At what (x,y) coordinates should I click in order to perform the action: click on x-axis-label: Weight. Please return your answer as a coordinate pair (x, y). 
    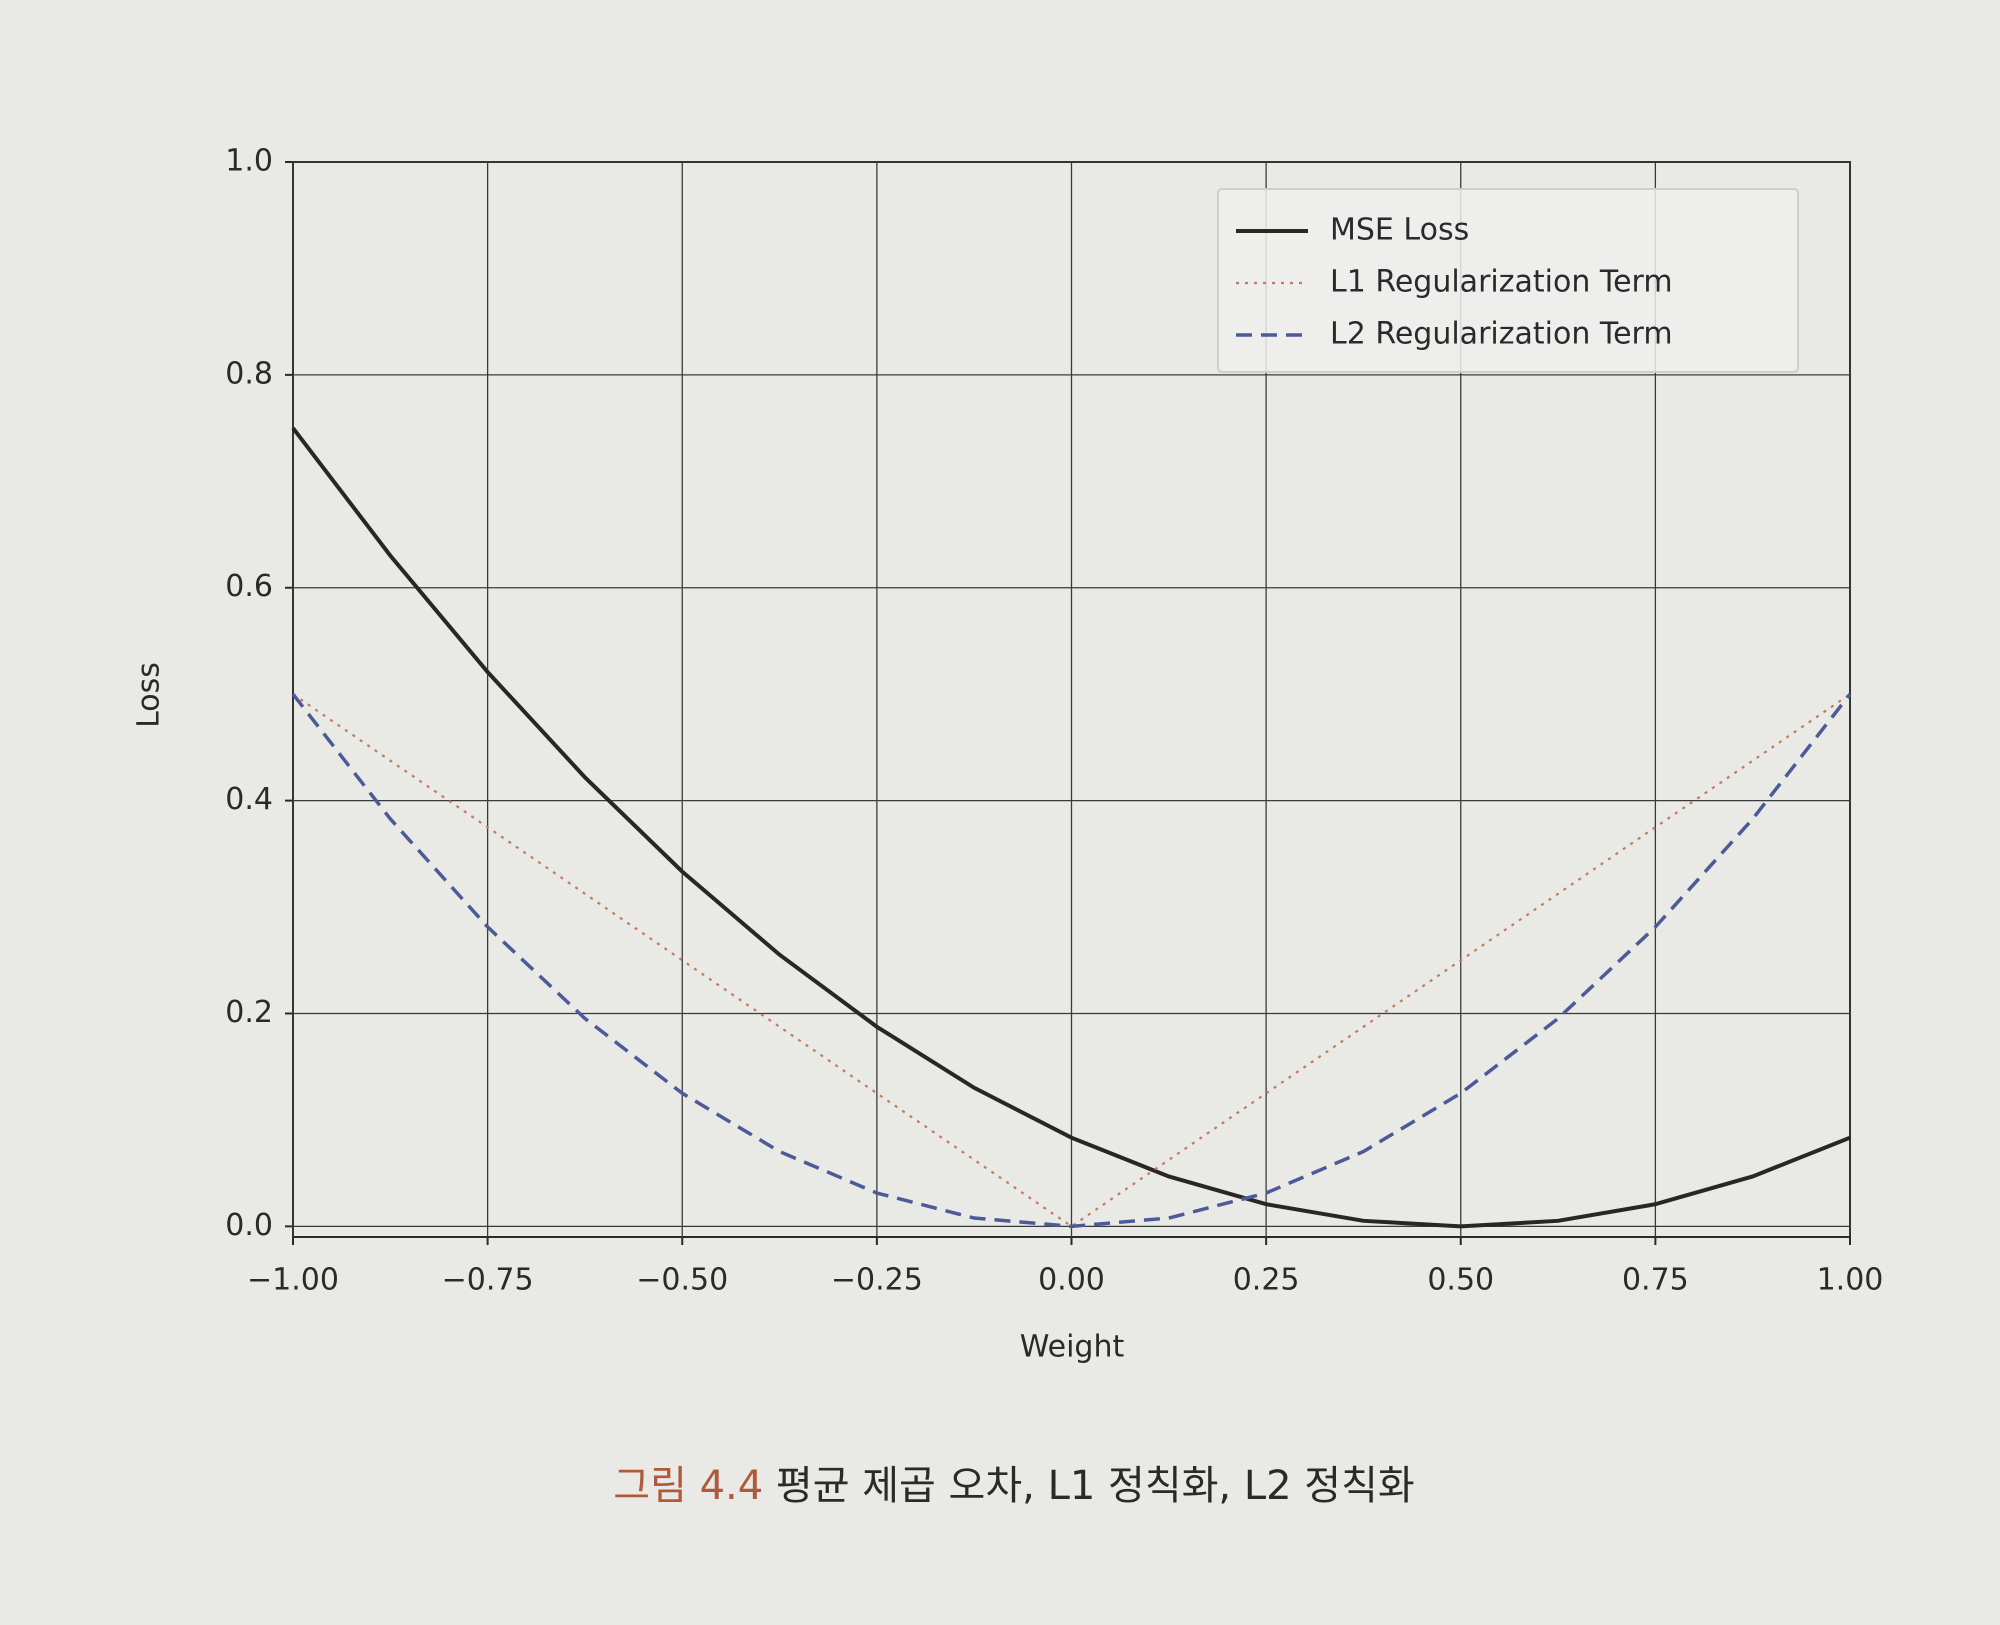
    Looking at the image, I should click on (1072, 1347).